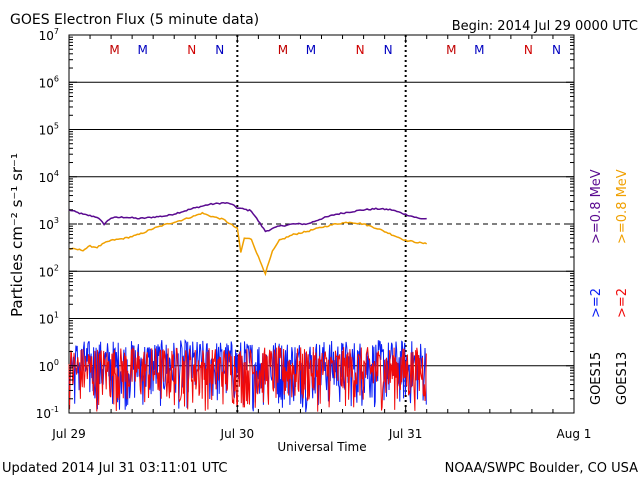 The height and width of the screenshot is (480, 640). I want to click on legend-goes15-2mev: >=2, so click(596, 303).